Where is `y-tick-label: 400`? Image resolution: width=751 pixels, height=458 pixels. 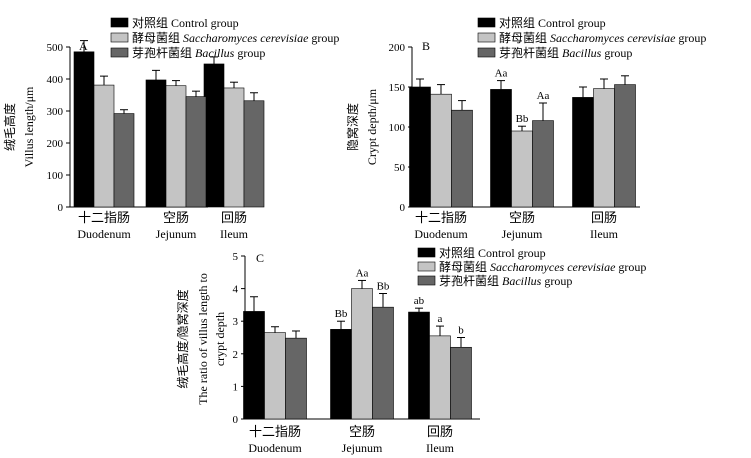 y-tick-label: 400 is located at coordinates (55, 80).